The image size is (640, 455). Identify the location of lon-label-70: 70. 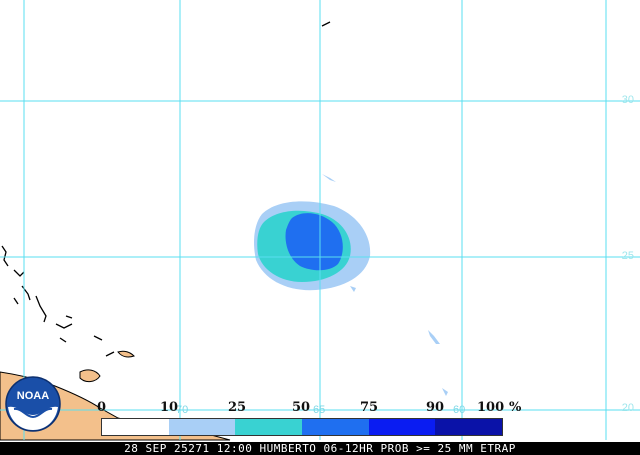
(182, 410).